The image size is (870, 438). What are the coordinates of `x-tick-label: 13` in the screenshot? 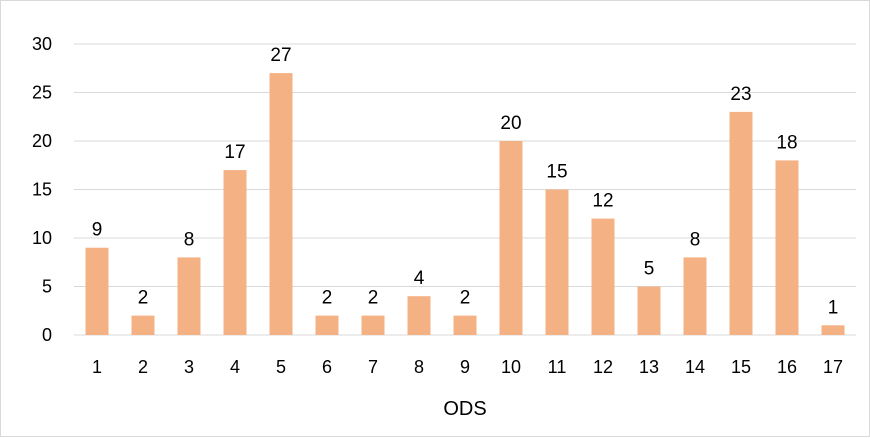 It's located at (649, 367).